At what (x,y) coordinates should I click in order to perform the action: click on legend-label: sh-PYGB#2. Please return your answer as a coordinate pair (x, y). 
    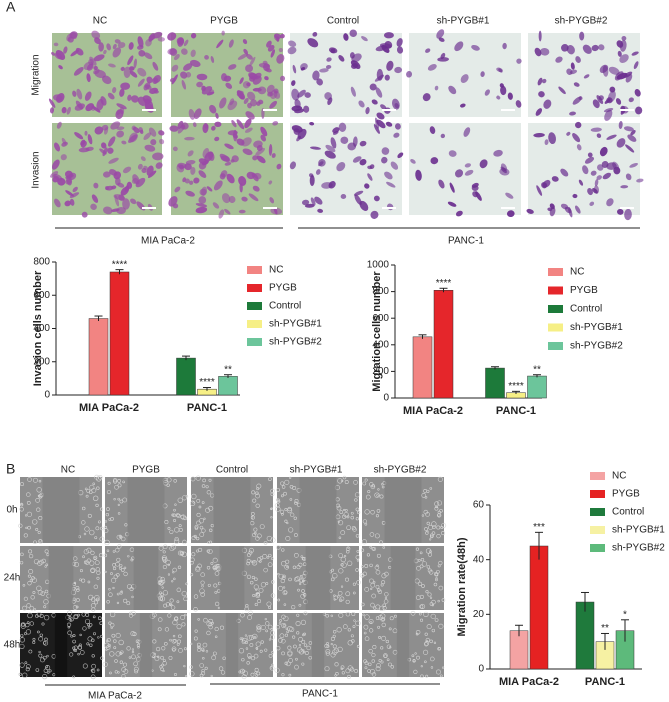
    Looking at the image, I should click on (596, 346).